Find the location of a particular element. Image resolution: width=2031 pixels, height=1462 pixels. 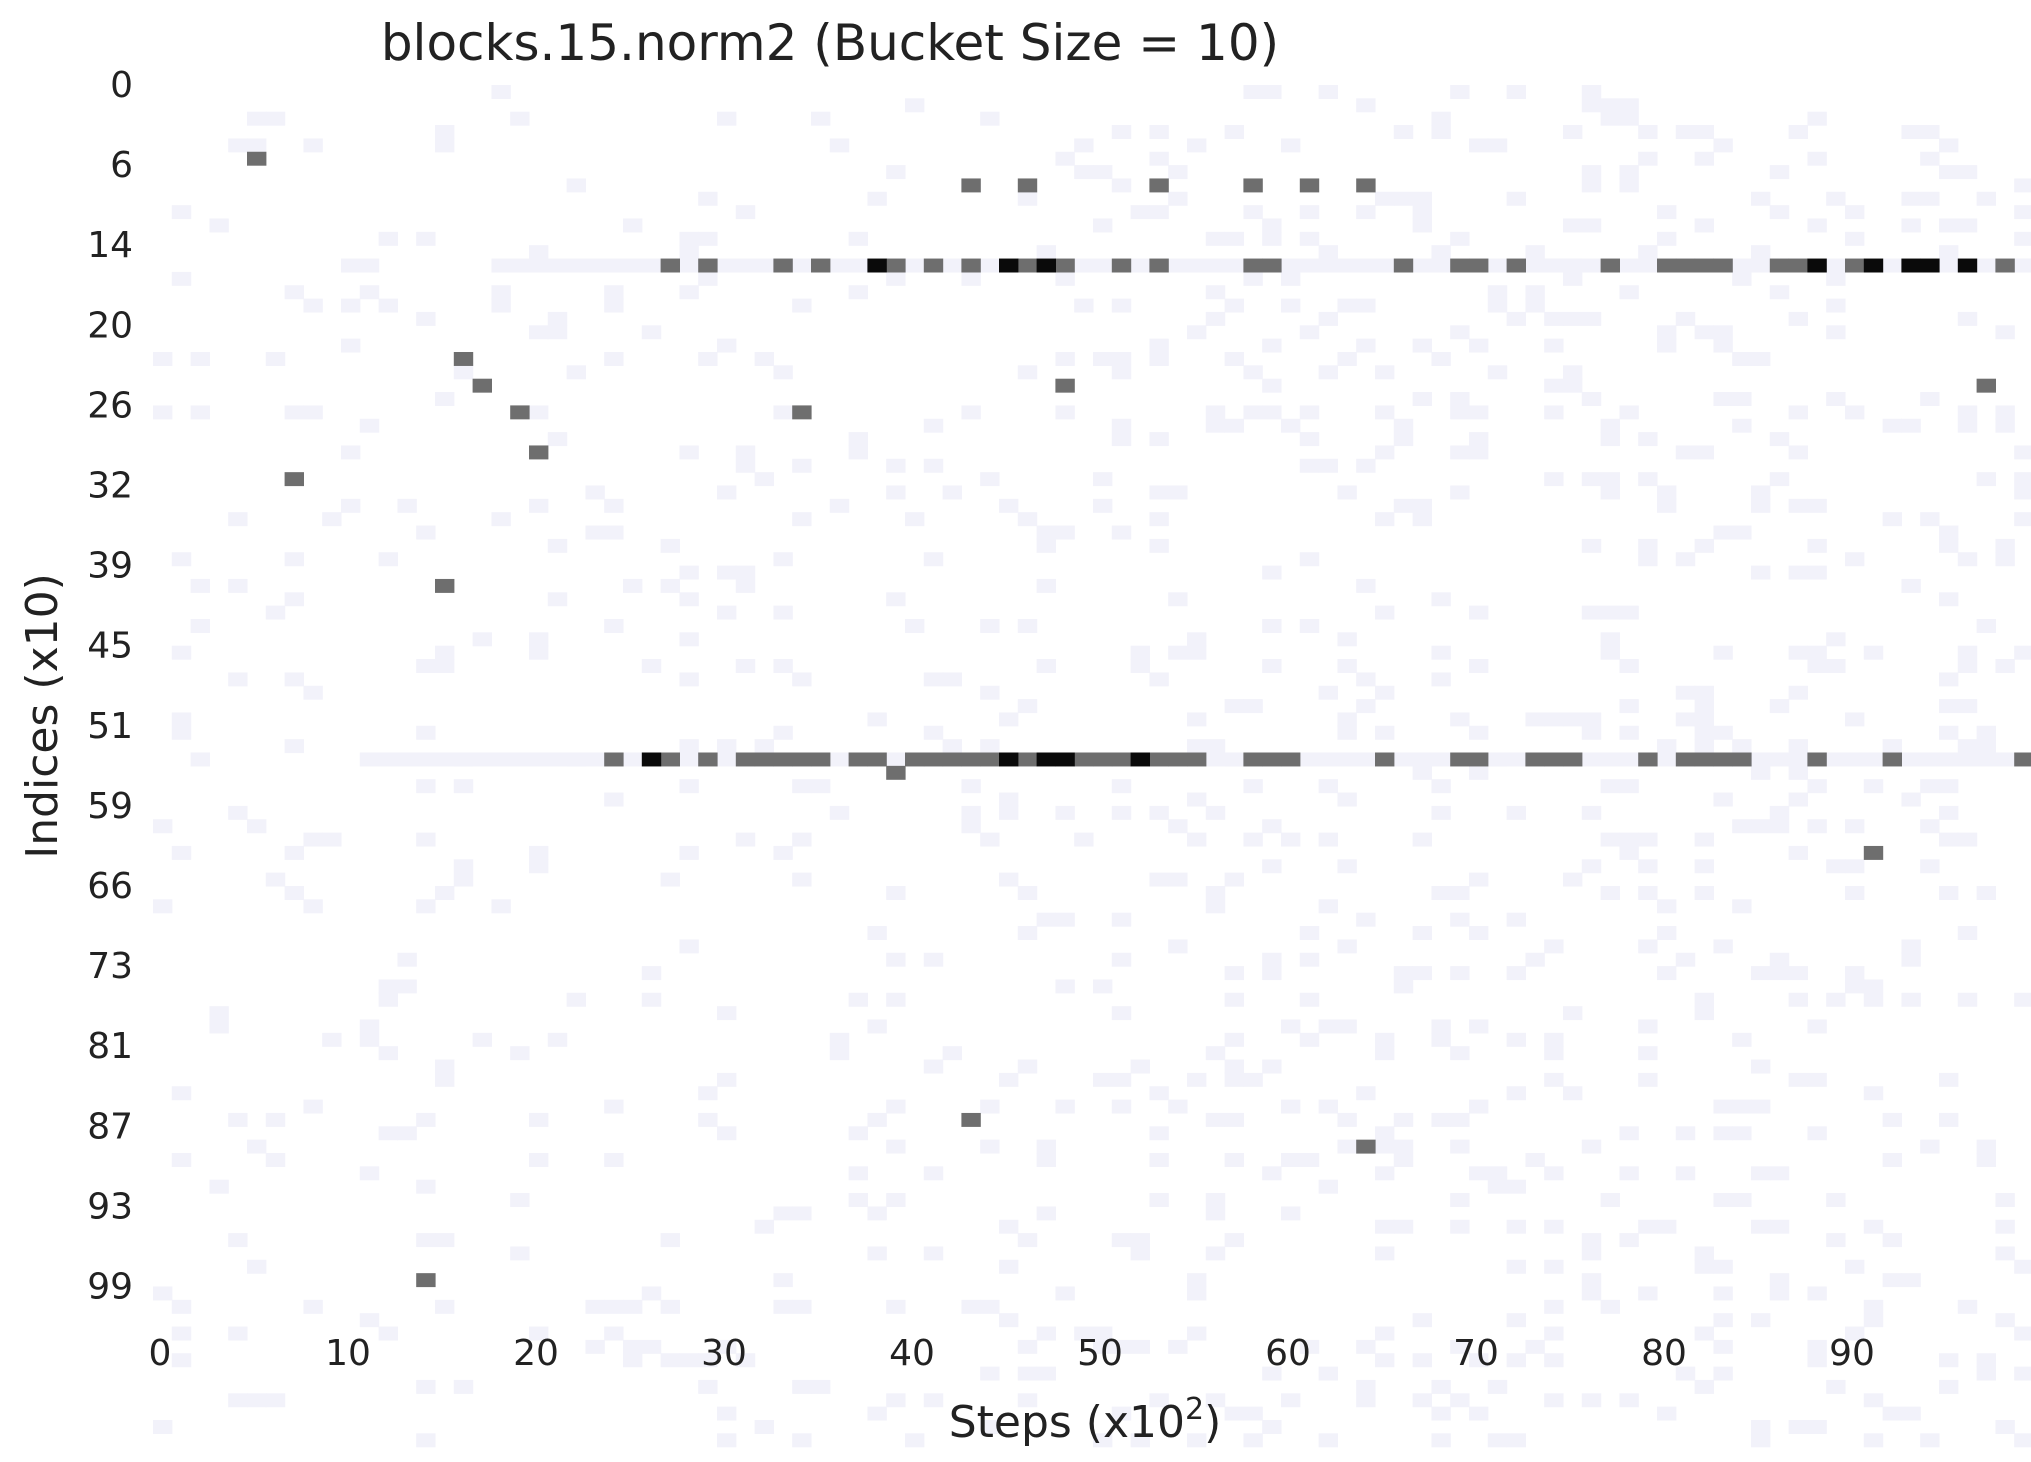

x-tick-label: 90 is located at coordinates (1852, 1353).